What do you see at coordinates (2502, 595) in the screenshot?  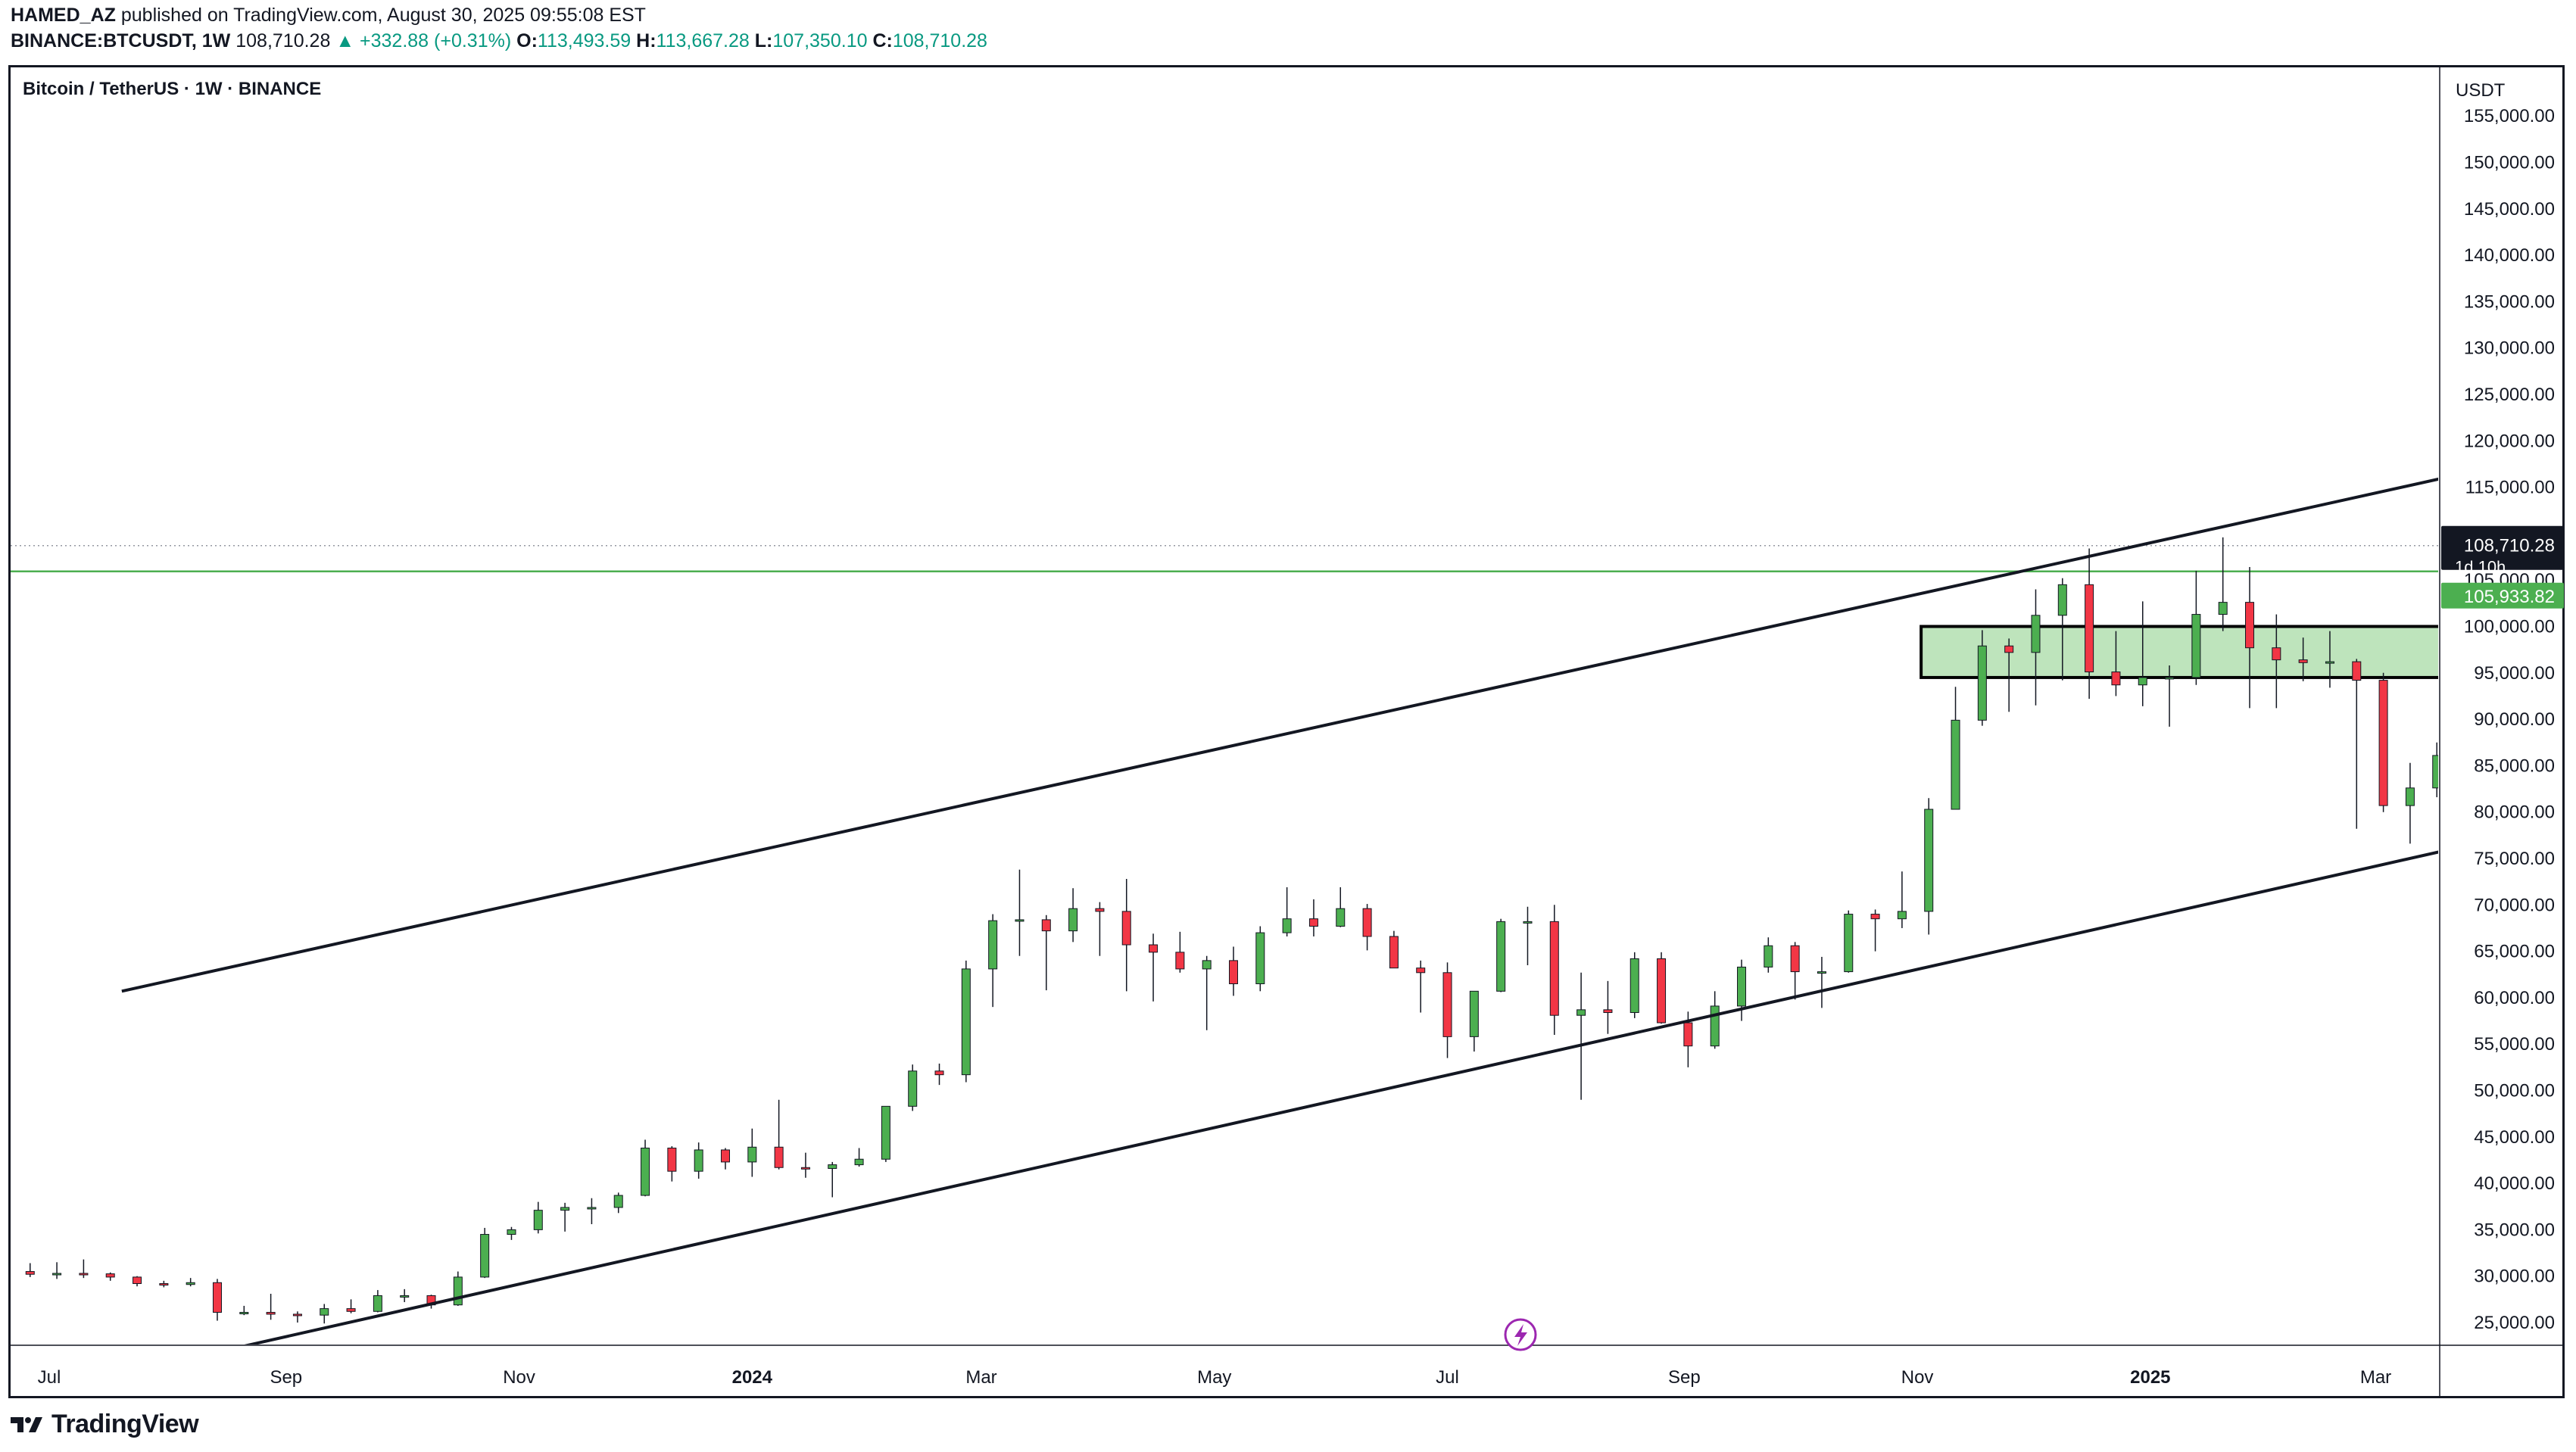 I see `level-price-tag` at bounding box center [2502, 595].